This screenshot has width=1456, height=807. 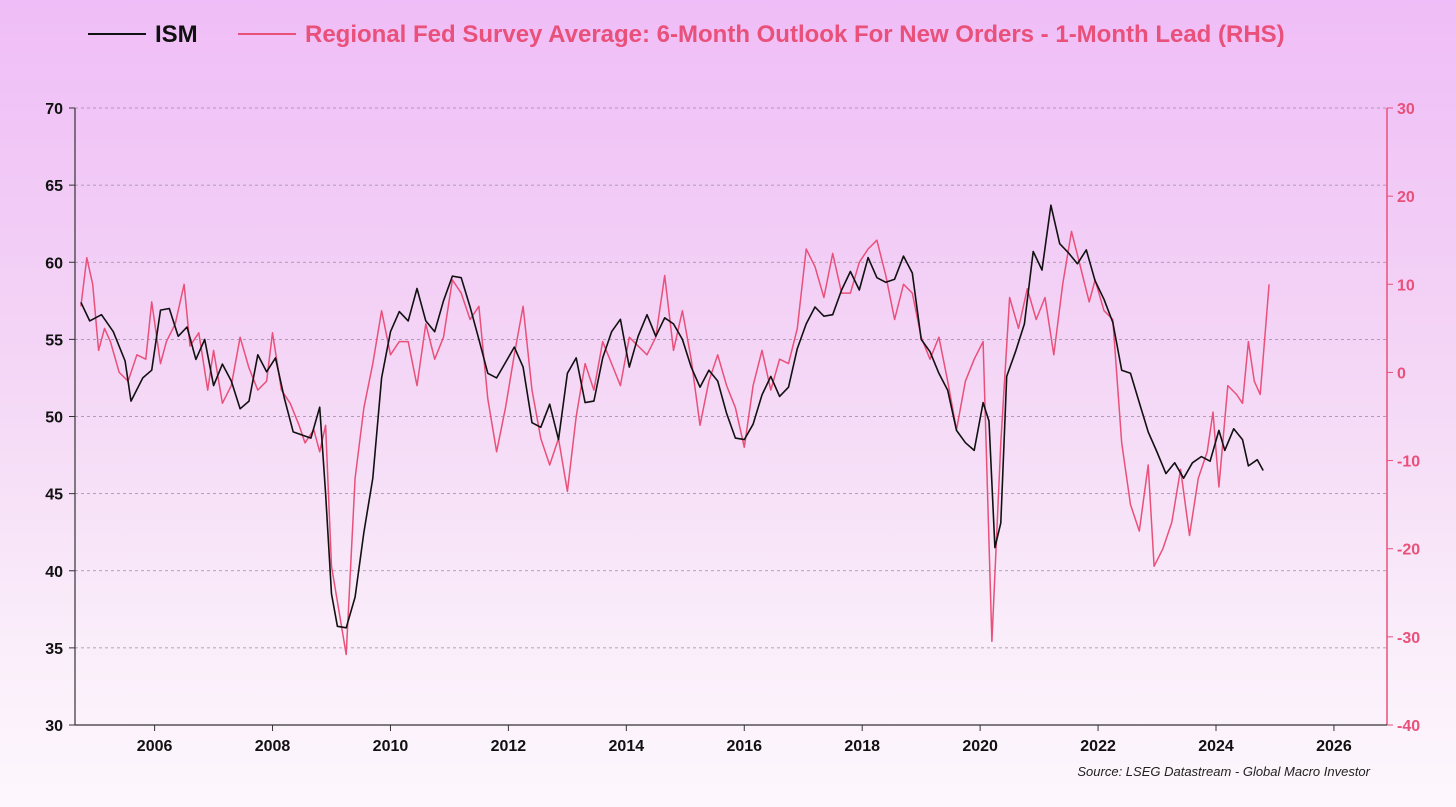 What do you see at coordinates (1403, 418) in the screenshot?
I see `right-axis-ticks: 30 20 10 0 -10 -20 -30 -40` at bounding box center [1403, 418].